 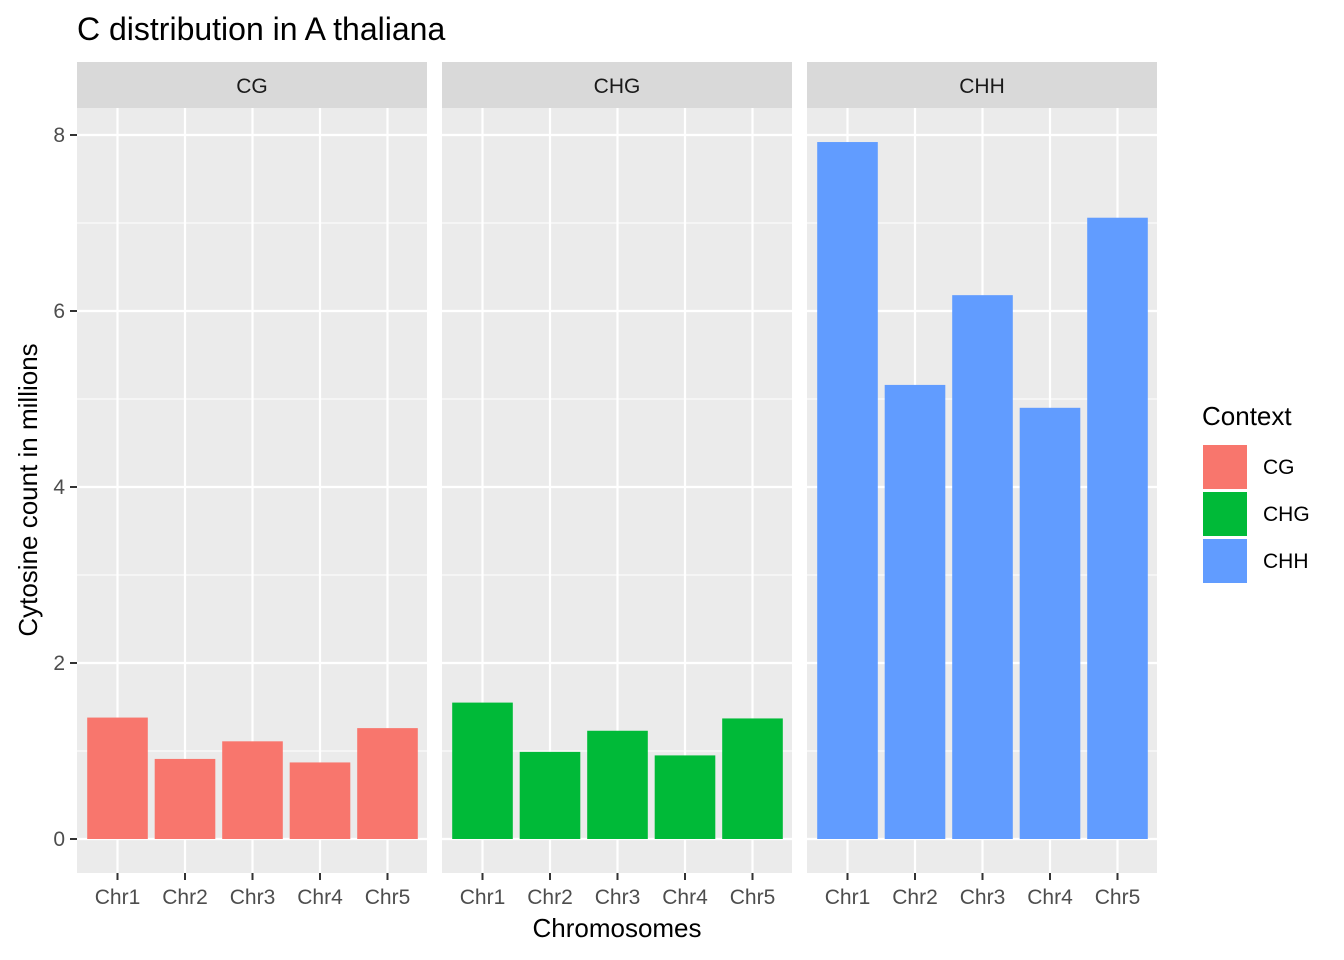 I want to click on y-tick-label: 4, so click(x=59, y=487).